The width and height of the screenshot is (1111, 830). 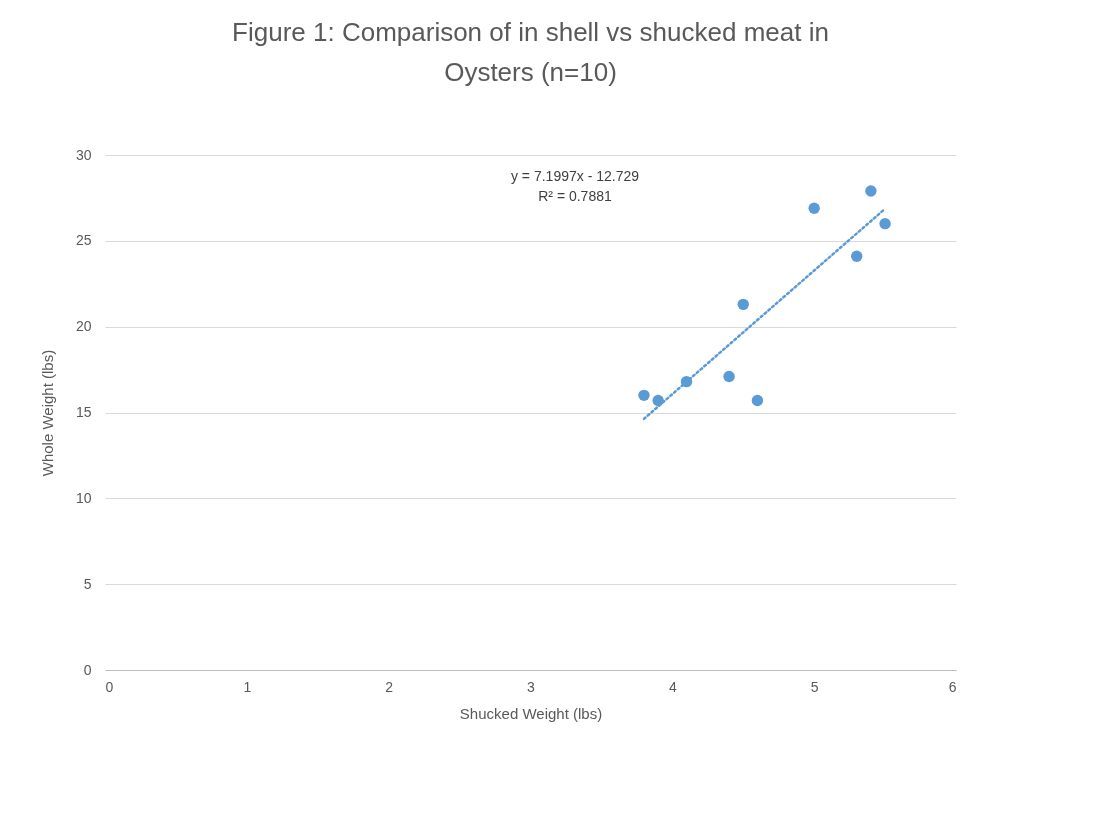 What do you see at coordinates (531, 713) in the screenshot?
I see `x-axis-title: Shucked Weight (lbs)` at bounding box center [531, 713].